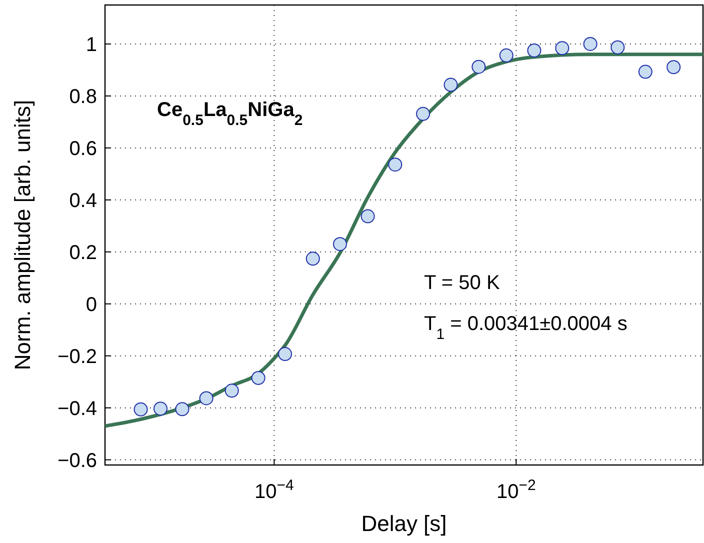 The image size is (704, 543). What do you see at coordinates (83, 149) in the screenshot?
I see `y-tick-label: 0.6` at bounding box center [83, 149].